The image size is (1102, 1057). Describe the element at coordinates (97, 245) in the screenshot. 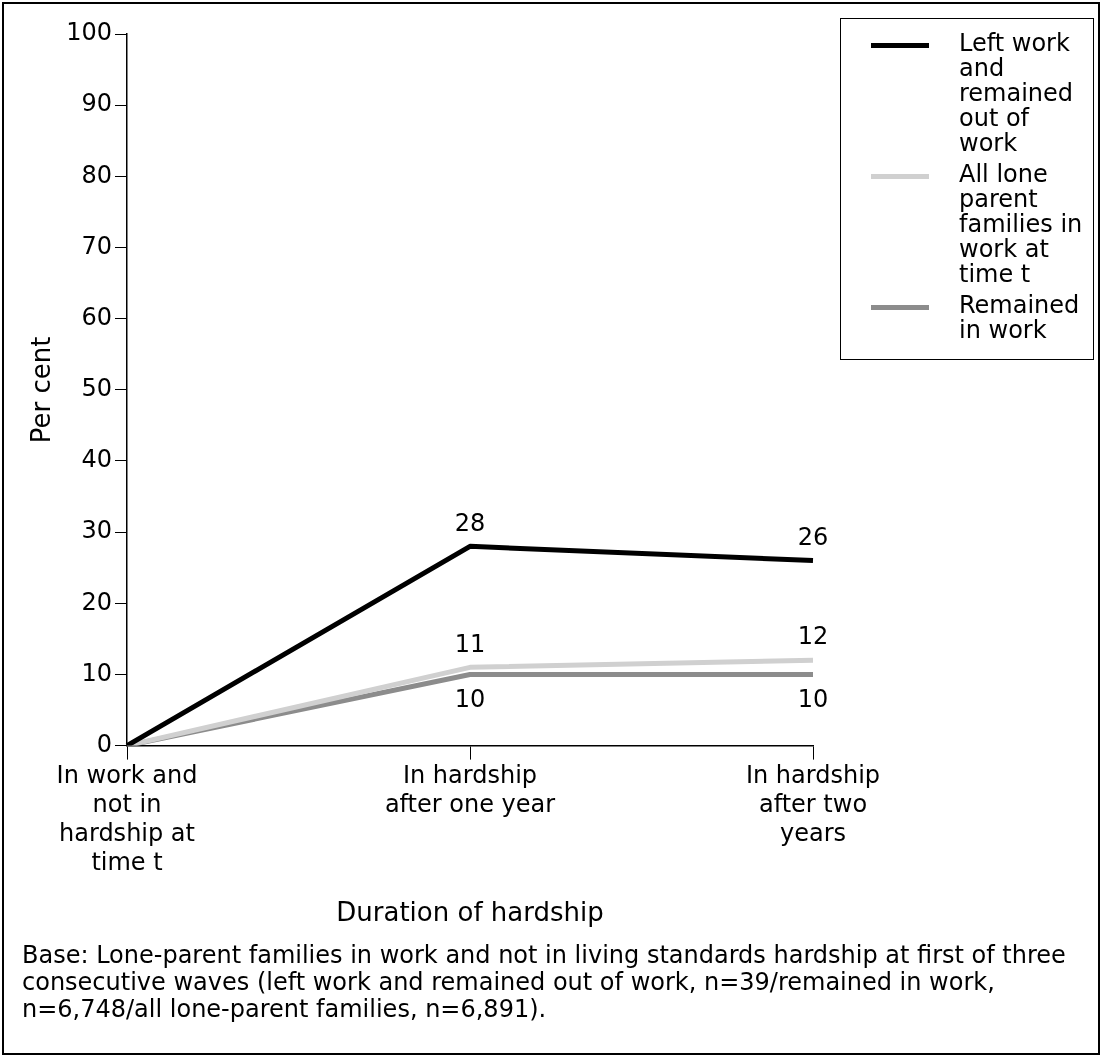

I see `y-tick-label: 70` at that location.